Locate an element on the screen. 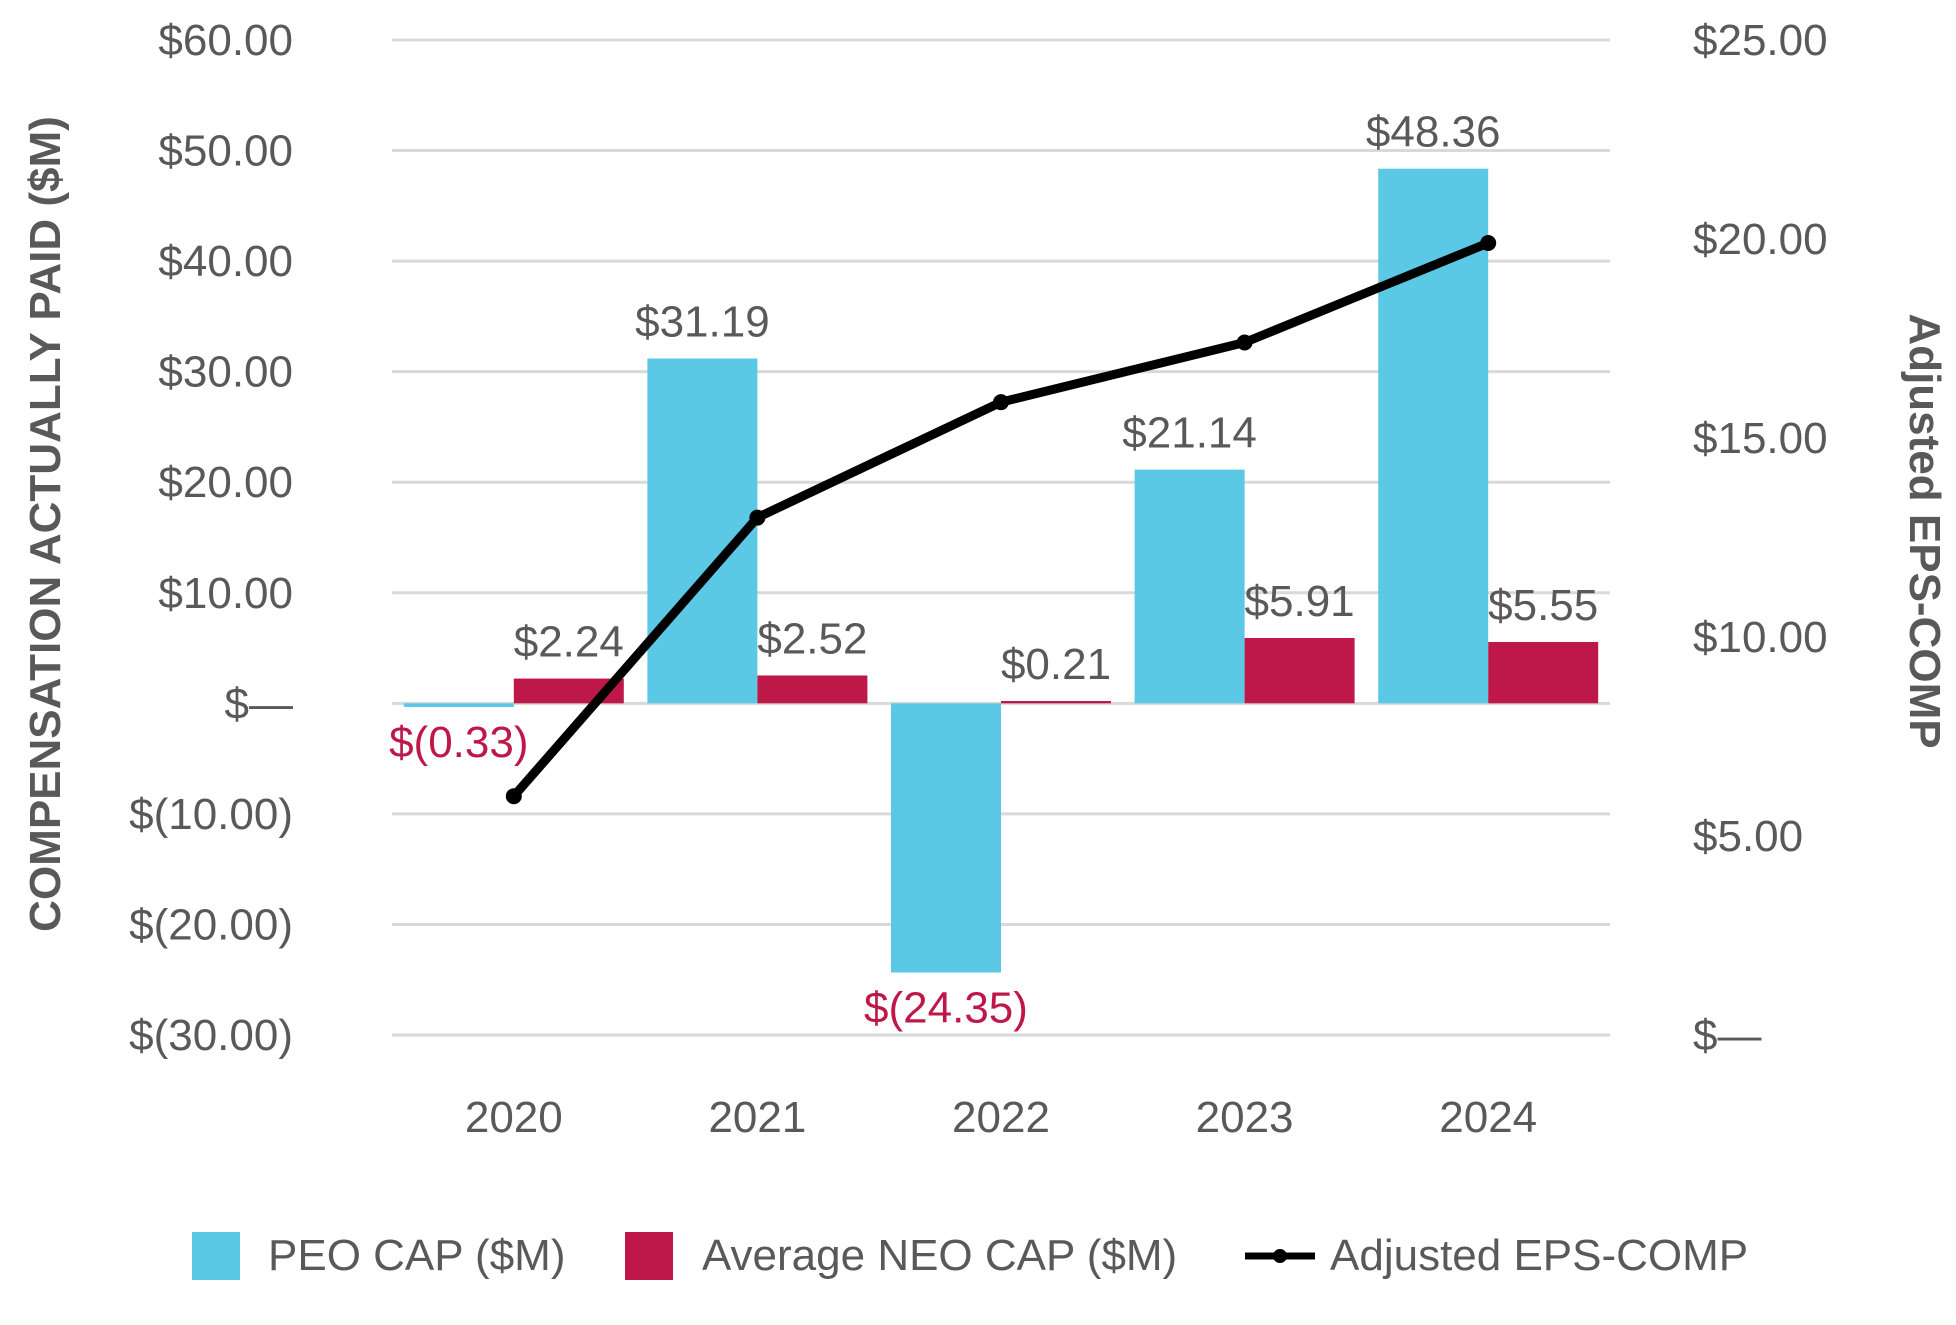 The height and width of the screenshot is (1325, 1956). peo-data-label: $31.19 is located at coordinates (702, 322).